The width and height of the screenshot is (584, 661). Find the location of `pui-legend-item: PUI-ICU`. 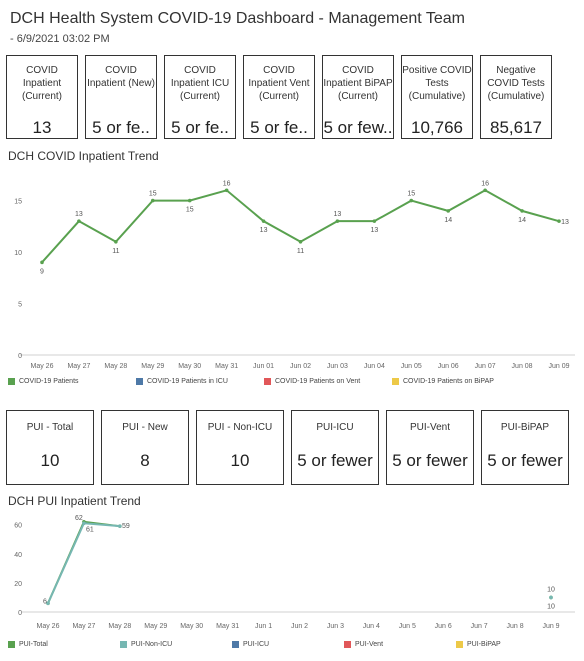

pui-legend-item: PUI-ICU is located at coordinates (288, 644).